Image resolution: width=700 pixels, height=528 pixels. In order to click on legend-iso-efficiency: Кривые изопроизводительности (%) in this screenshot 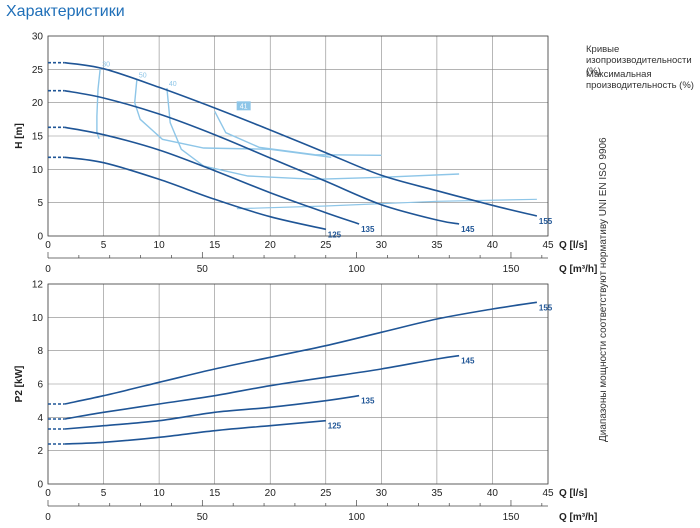, I will do `click(639, 60)`.